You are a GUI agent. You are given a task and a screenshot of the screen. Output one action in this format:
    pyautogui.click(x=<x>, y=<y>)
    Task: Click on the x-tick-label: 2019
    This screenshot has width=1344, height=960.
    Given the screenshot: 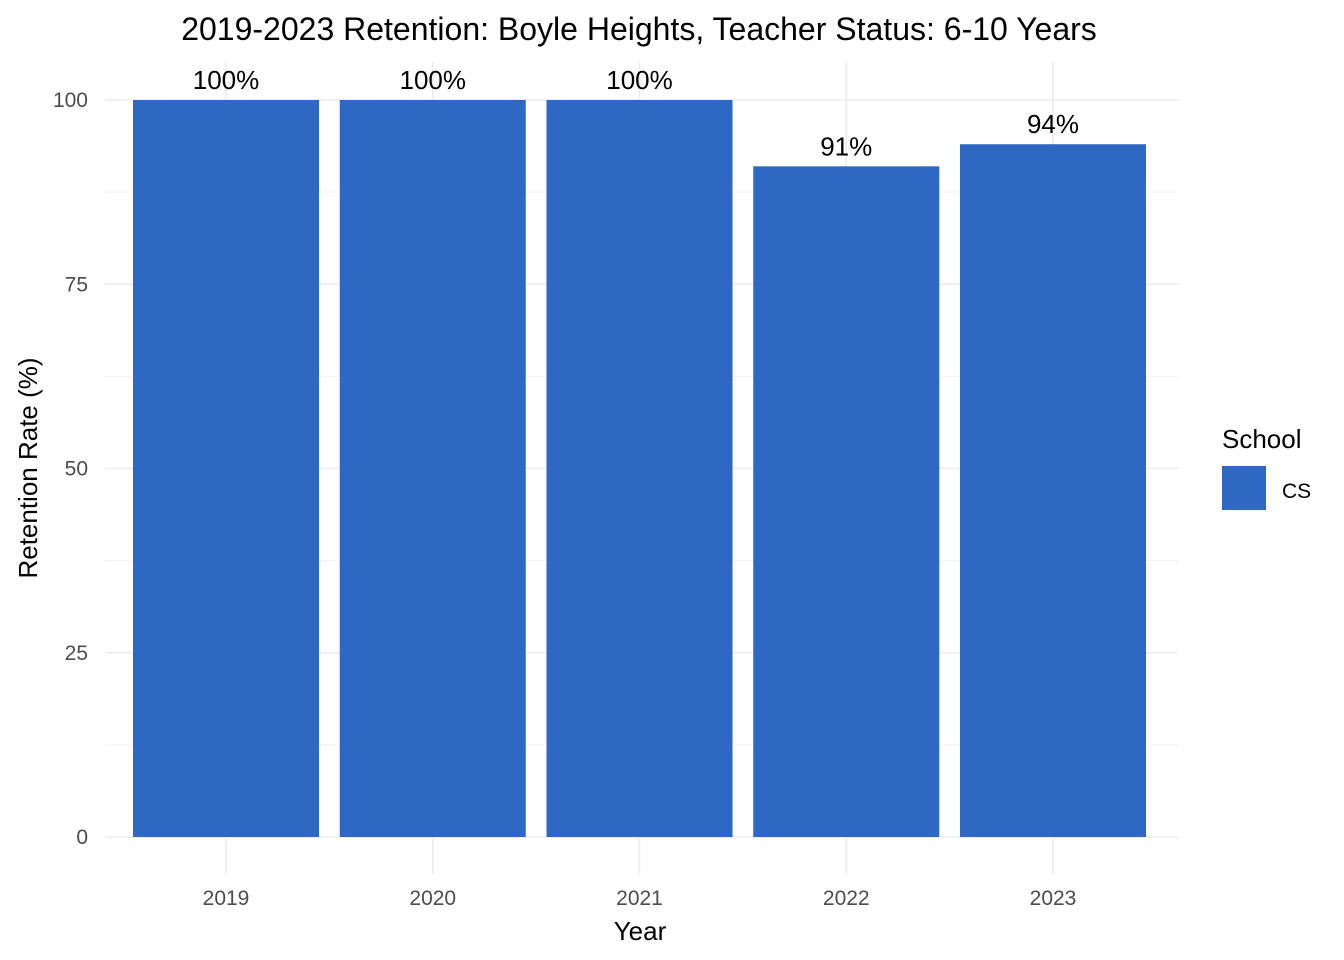 What is the action you would take?
    pyautogui.click(x=226, y=898)
    